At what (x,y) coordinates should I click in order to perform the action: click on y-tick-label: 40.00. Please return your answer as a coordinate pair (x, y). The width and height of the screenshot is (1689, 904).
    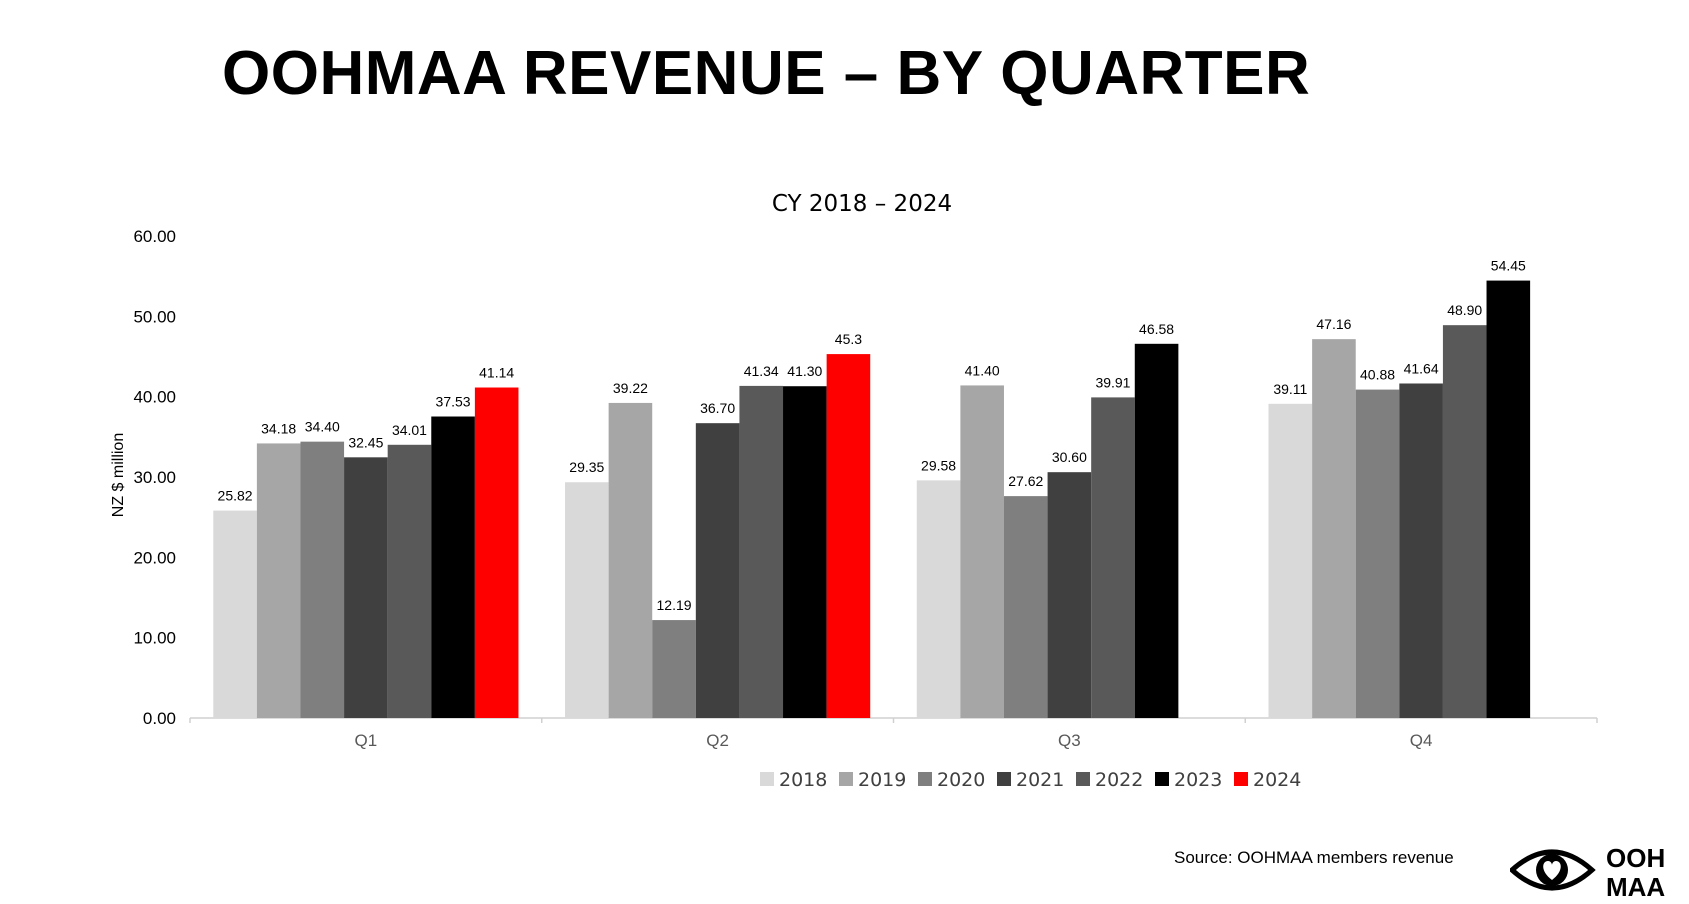
    Looking at the image, I should click on (154, 397).